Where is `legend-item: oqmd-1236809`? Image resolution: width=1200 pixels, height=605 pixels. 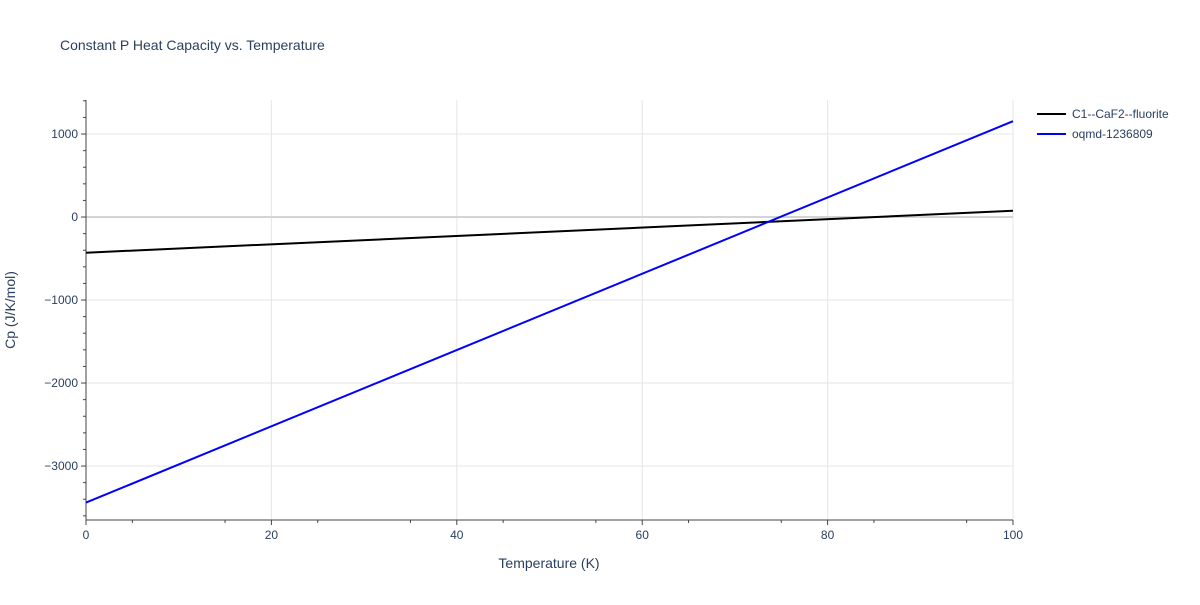 legend-item: oqmd-1236809 is located at coordinates (1095, 134).